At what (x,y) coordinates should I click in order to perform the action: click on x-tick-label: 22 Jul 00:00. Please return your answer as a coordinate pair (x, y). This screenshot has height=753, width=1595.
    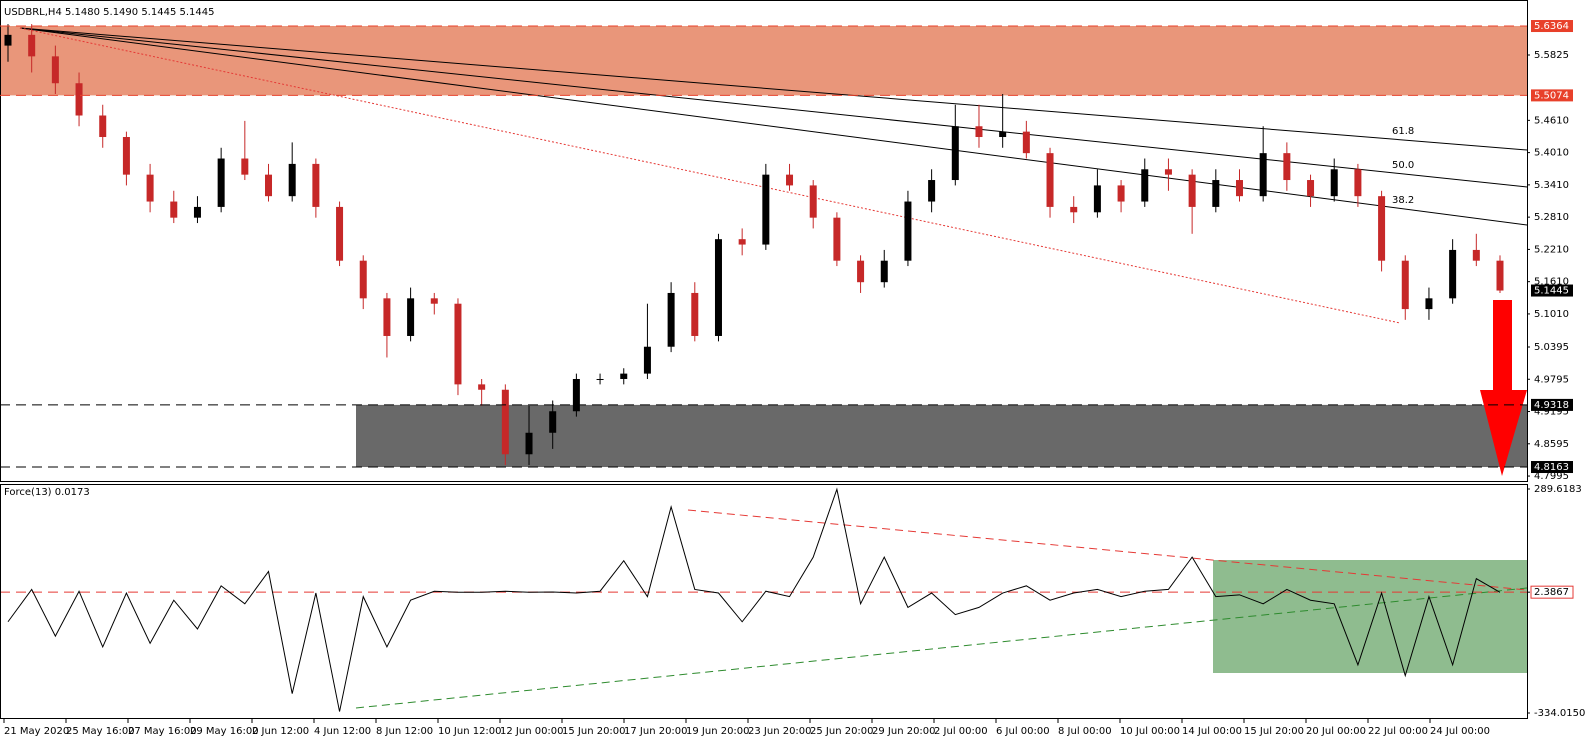
    Looking at the image, I should click on (1398, 731).